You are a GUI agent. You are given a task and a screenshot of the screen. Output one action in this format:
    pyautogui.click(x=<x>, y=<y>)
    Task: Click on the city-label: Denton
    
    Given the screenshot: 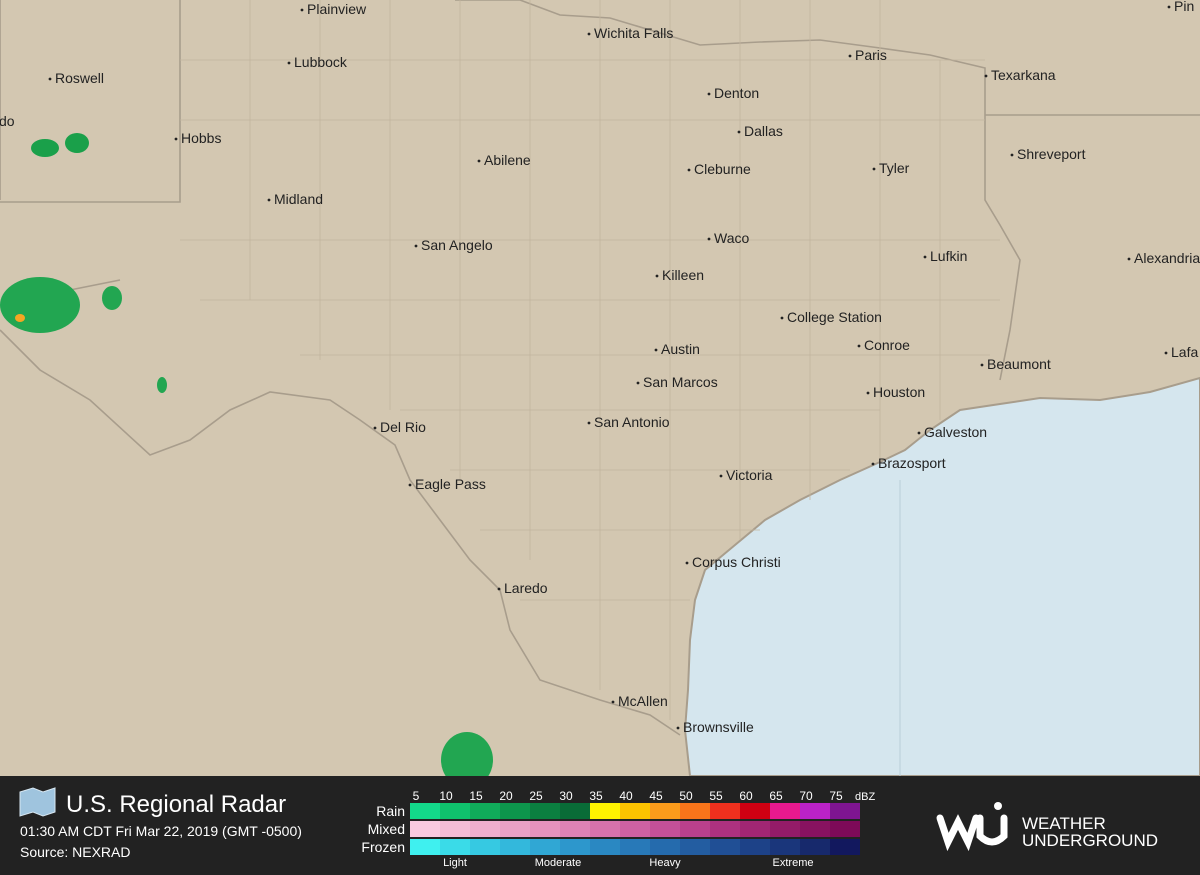 What is the action you would take?
    pyautogui.click(x=736, y=93)
    